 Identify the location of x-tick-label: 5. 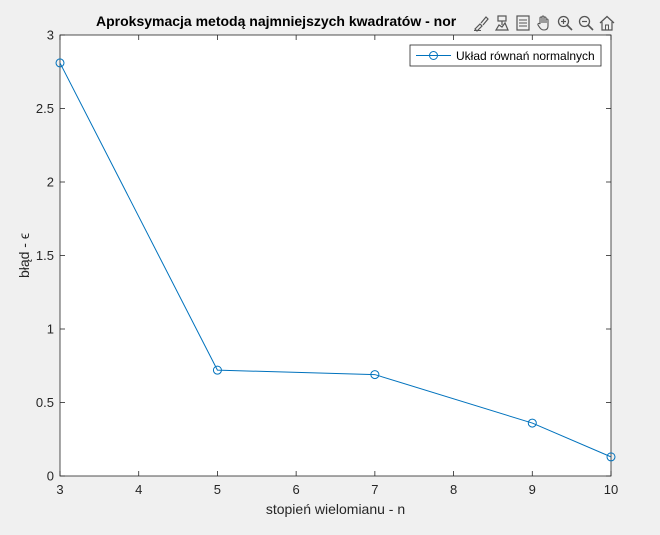
(217, 489).